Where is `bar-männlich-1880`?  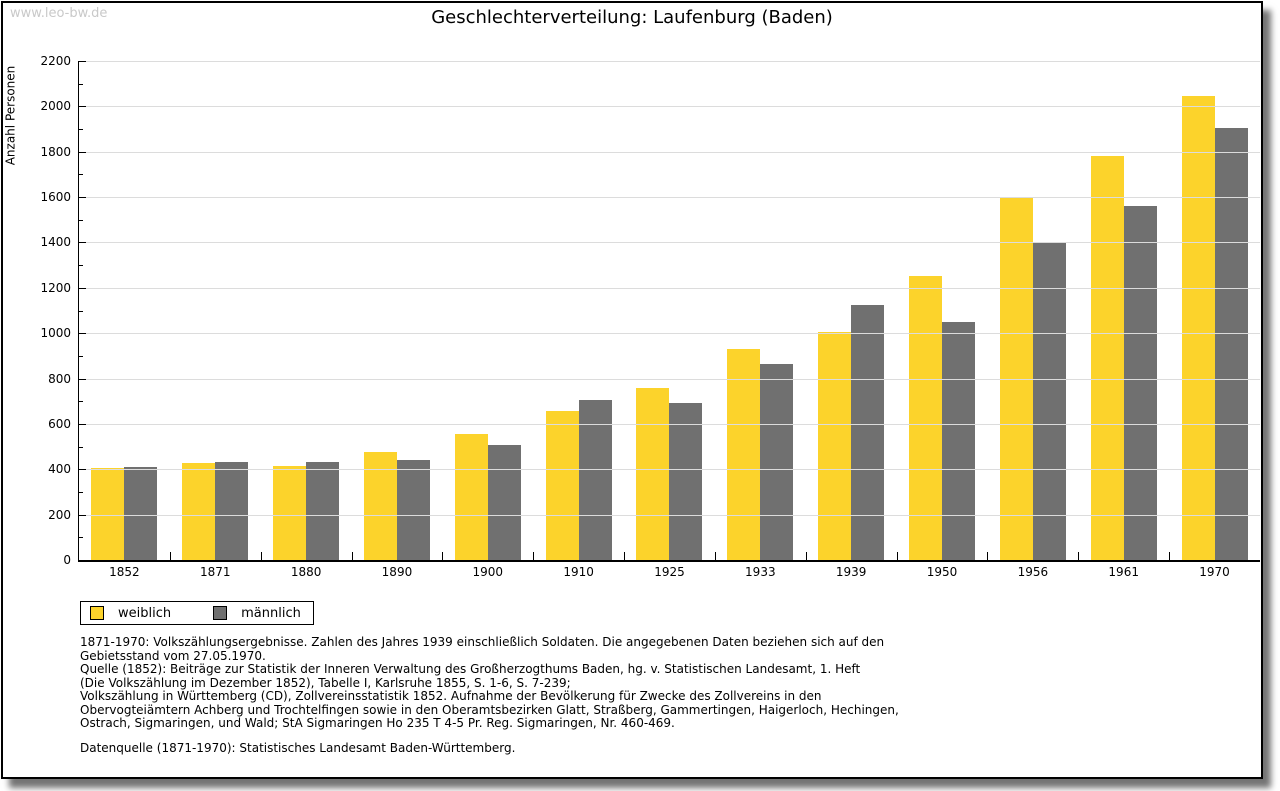
bar-männlich-1880 is located at coordinates (323, 511).